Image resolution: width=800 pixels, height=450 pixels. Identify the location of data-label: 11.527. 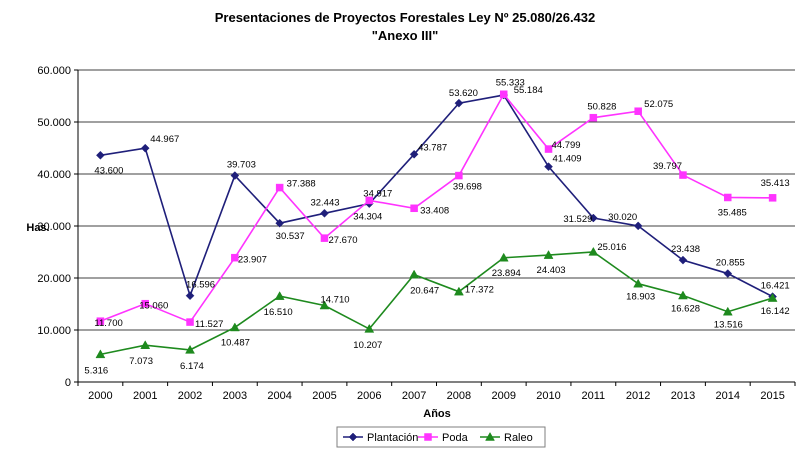
(209, 324).